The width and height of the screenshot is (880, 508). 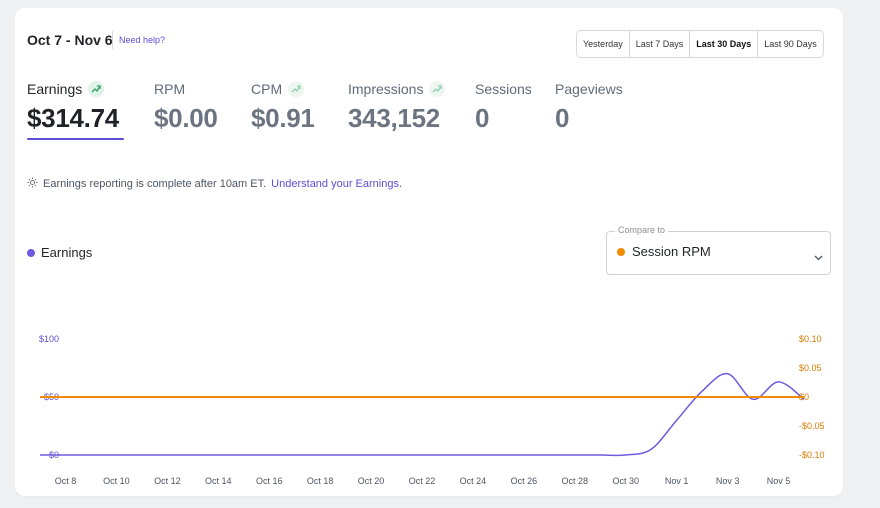 I want to click on need-help-link: Need help?, so click(x=142, y=40).